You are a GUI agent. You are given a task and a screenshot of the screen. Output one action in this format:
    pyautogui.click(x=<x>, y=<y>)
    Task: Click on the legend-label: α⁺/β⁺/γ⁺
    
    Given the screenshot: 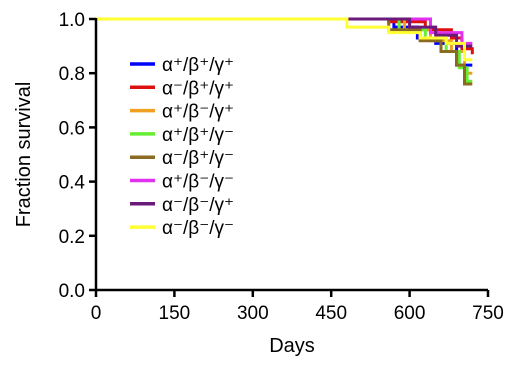 What is the action you would take?
    pyautogui.click(x=198, y=65)
    